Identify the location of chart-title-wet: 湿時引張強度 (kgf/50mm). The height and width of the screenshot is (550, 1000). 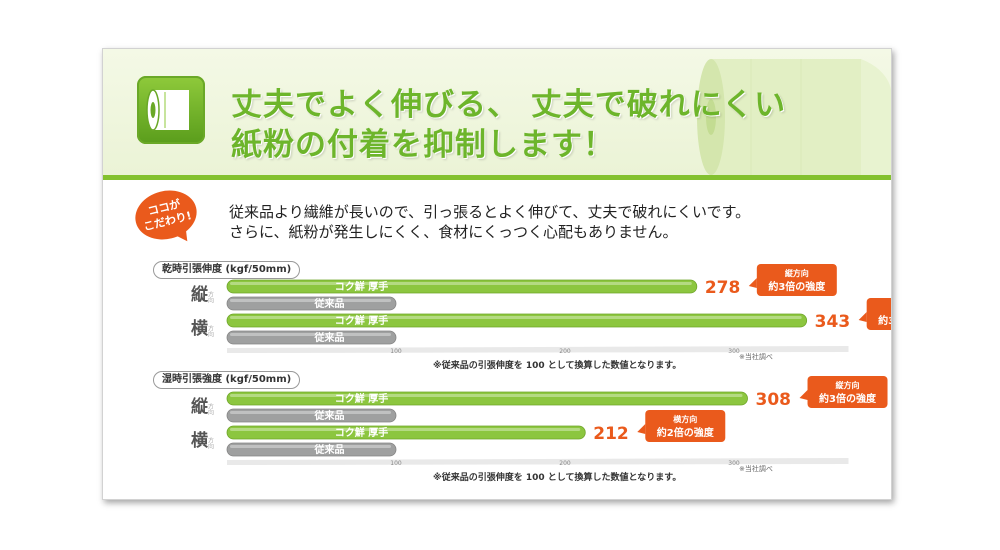
(227, 380).